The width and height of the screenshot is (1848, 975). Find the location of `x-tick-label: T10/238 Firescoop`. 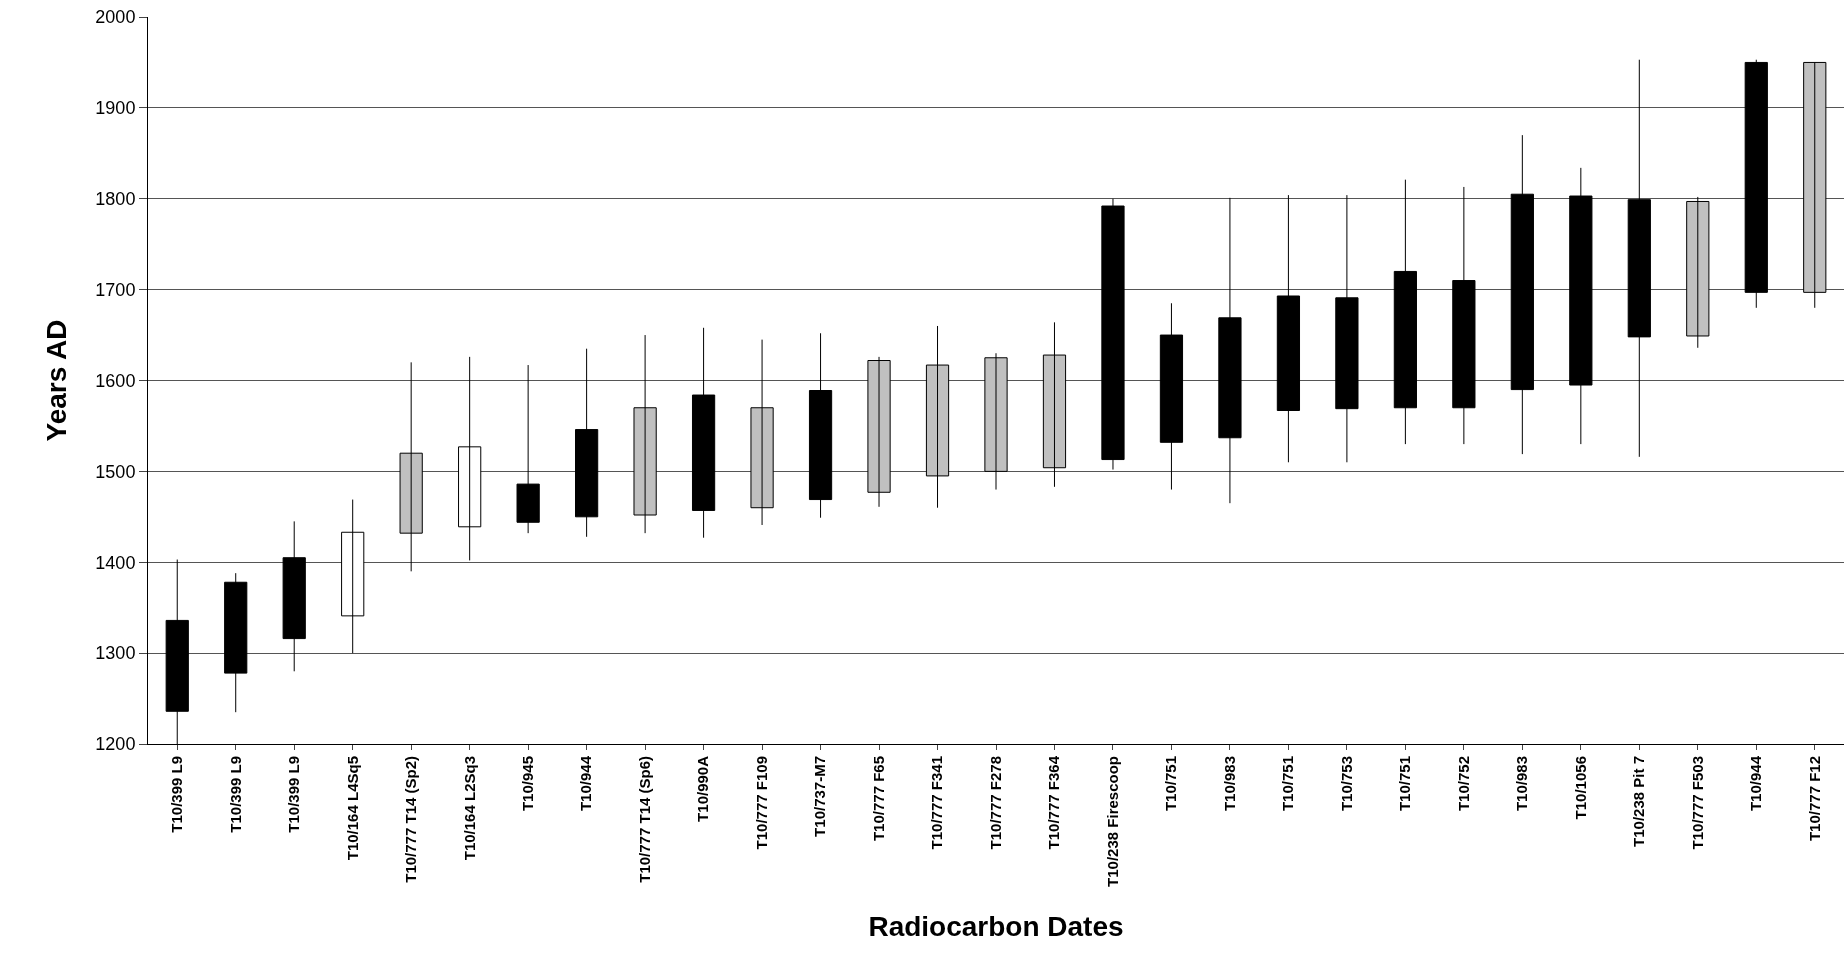

x-tick-label: T10/238 Firescoop is located at coordinates (1112, 821).